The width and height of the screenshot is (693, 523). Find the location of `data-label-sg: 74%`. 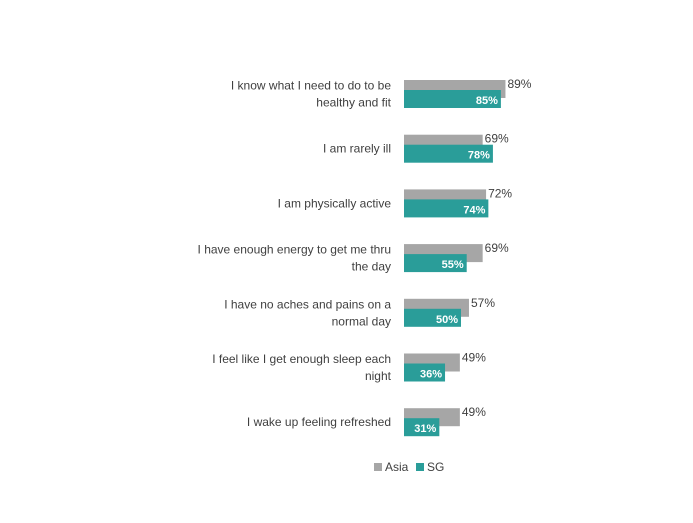

data-label-sg: 74% is located at coordinates (474, 210).